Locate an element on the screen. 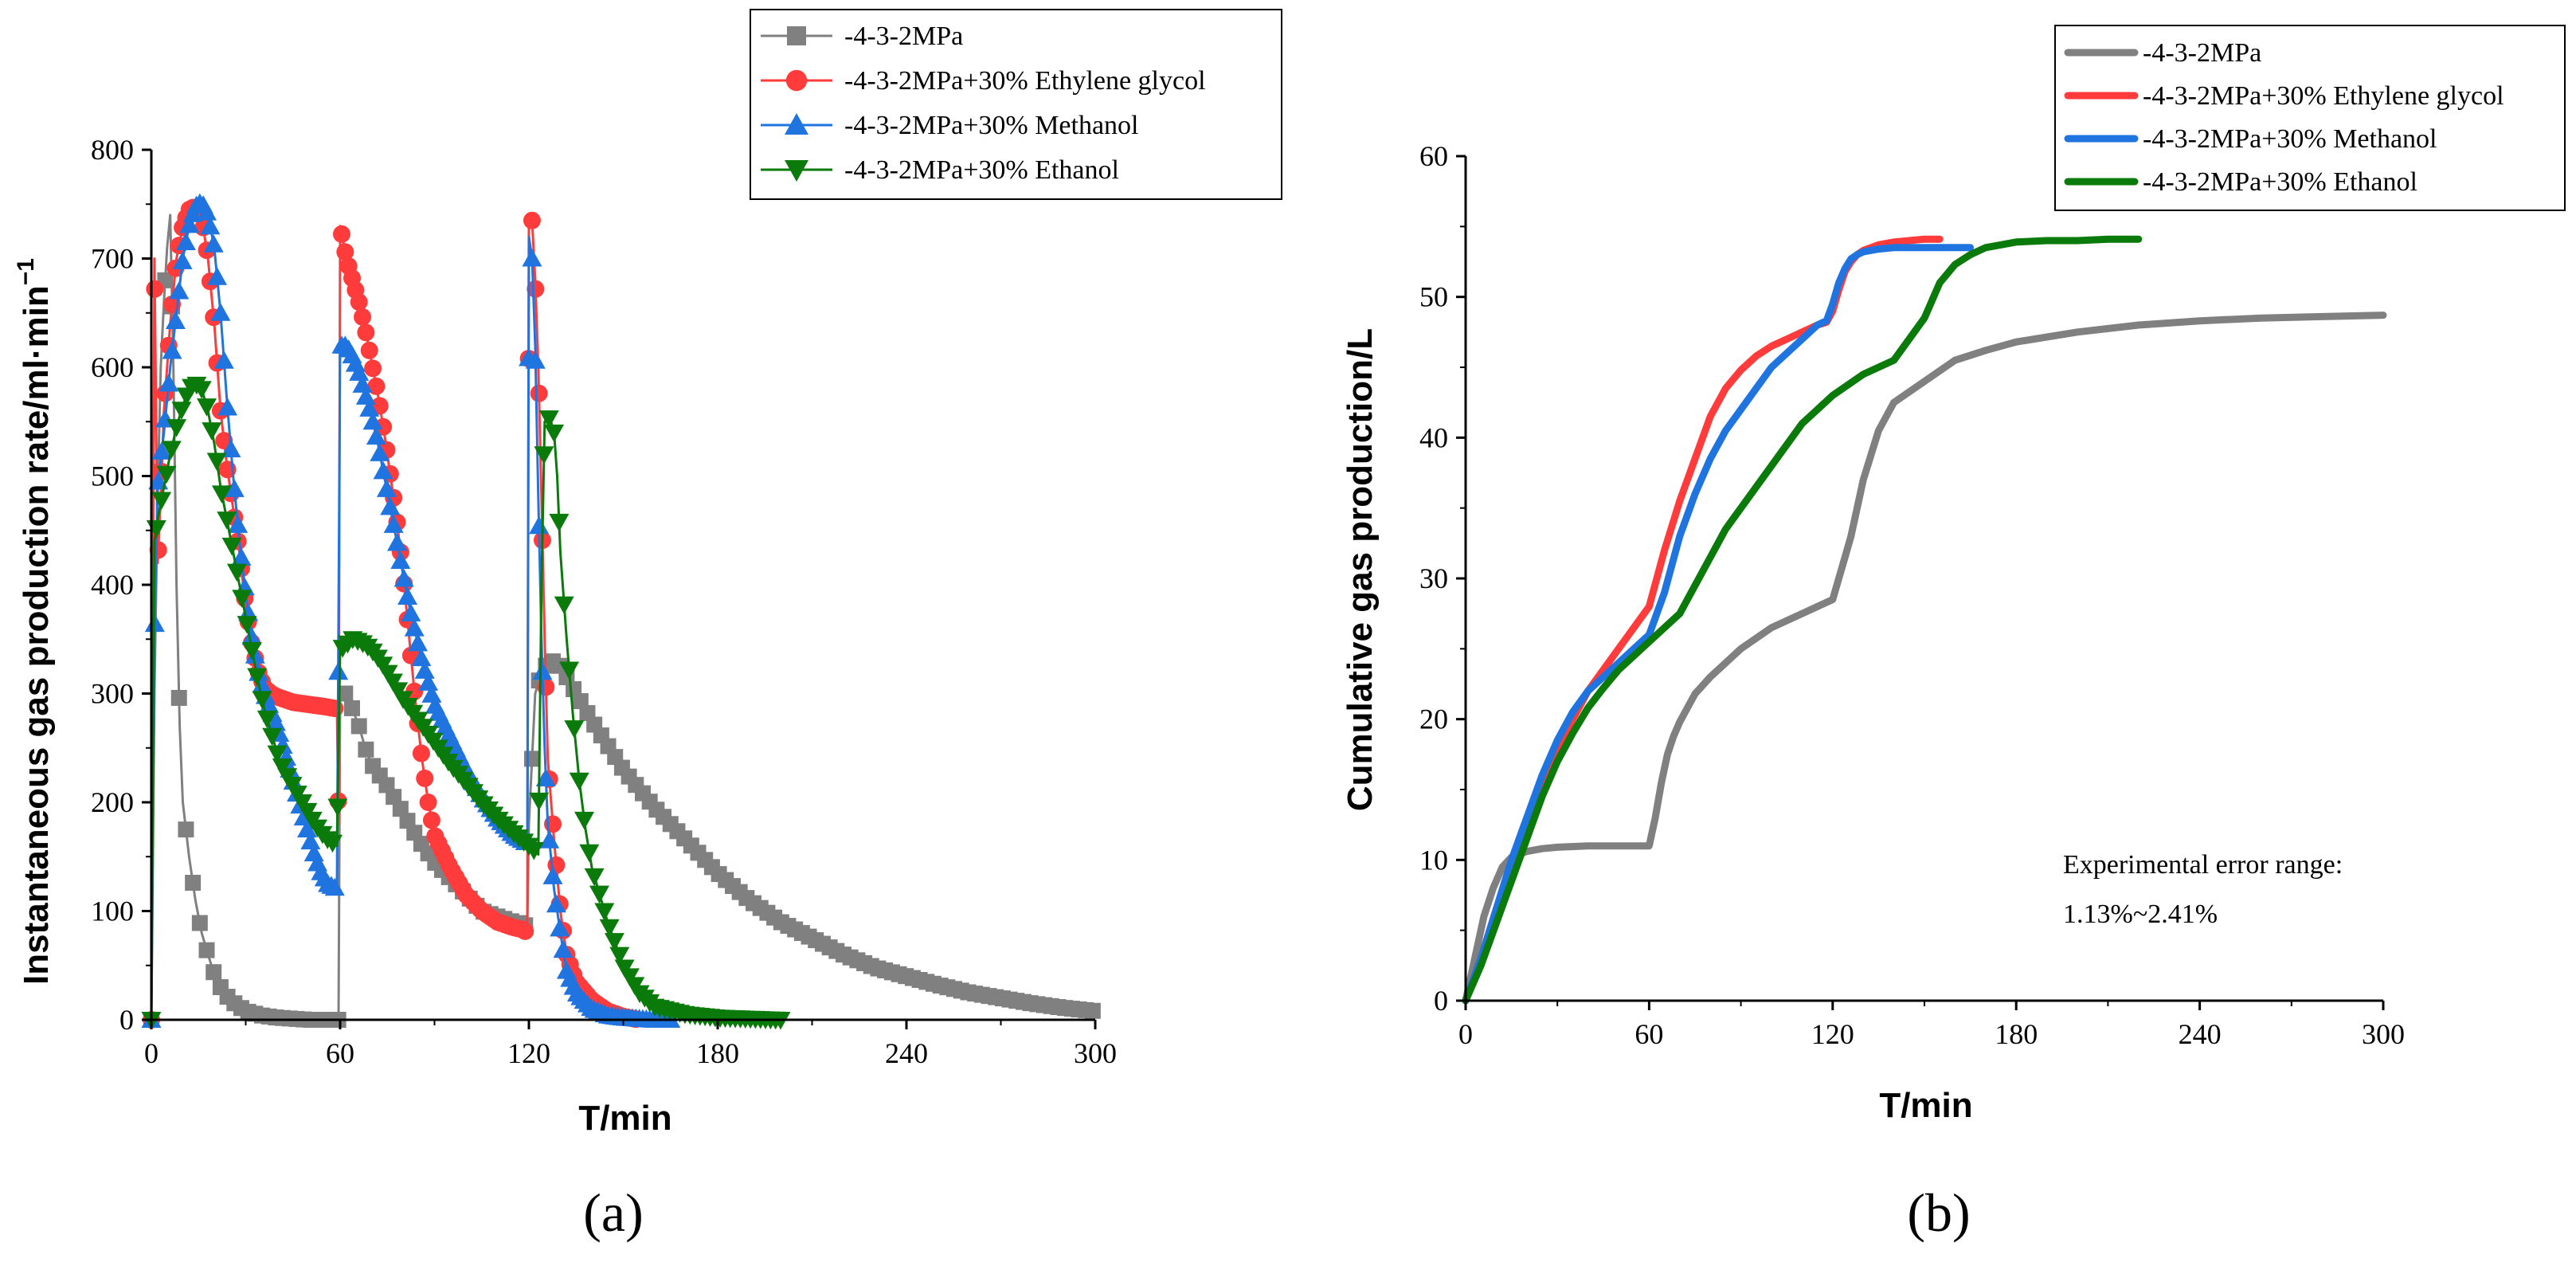  chart-b-annotation-line2: 1.13%~2.41% is located at coordinates (2140, 914).